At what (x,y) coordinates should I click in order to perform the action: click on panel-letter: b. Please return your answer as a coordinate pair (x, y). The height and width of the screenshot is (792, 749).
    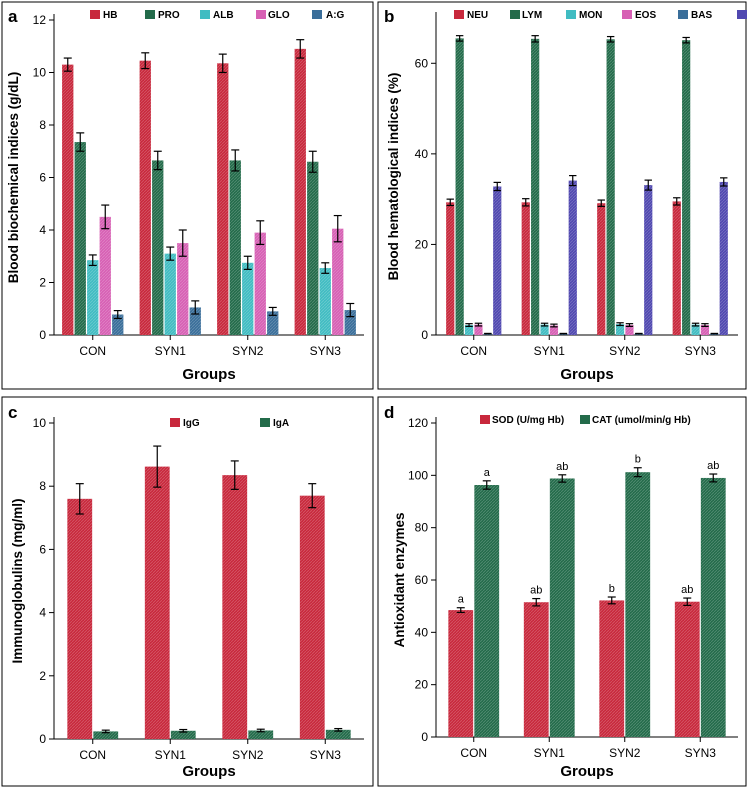
    Looking at the image, I should click on (389, 16).